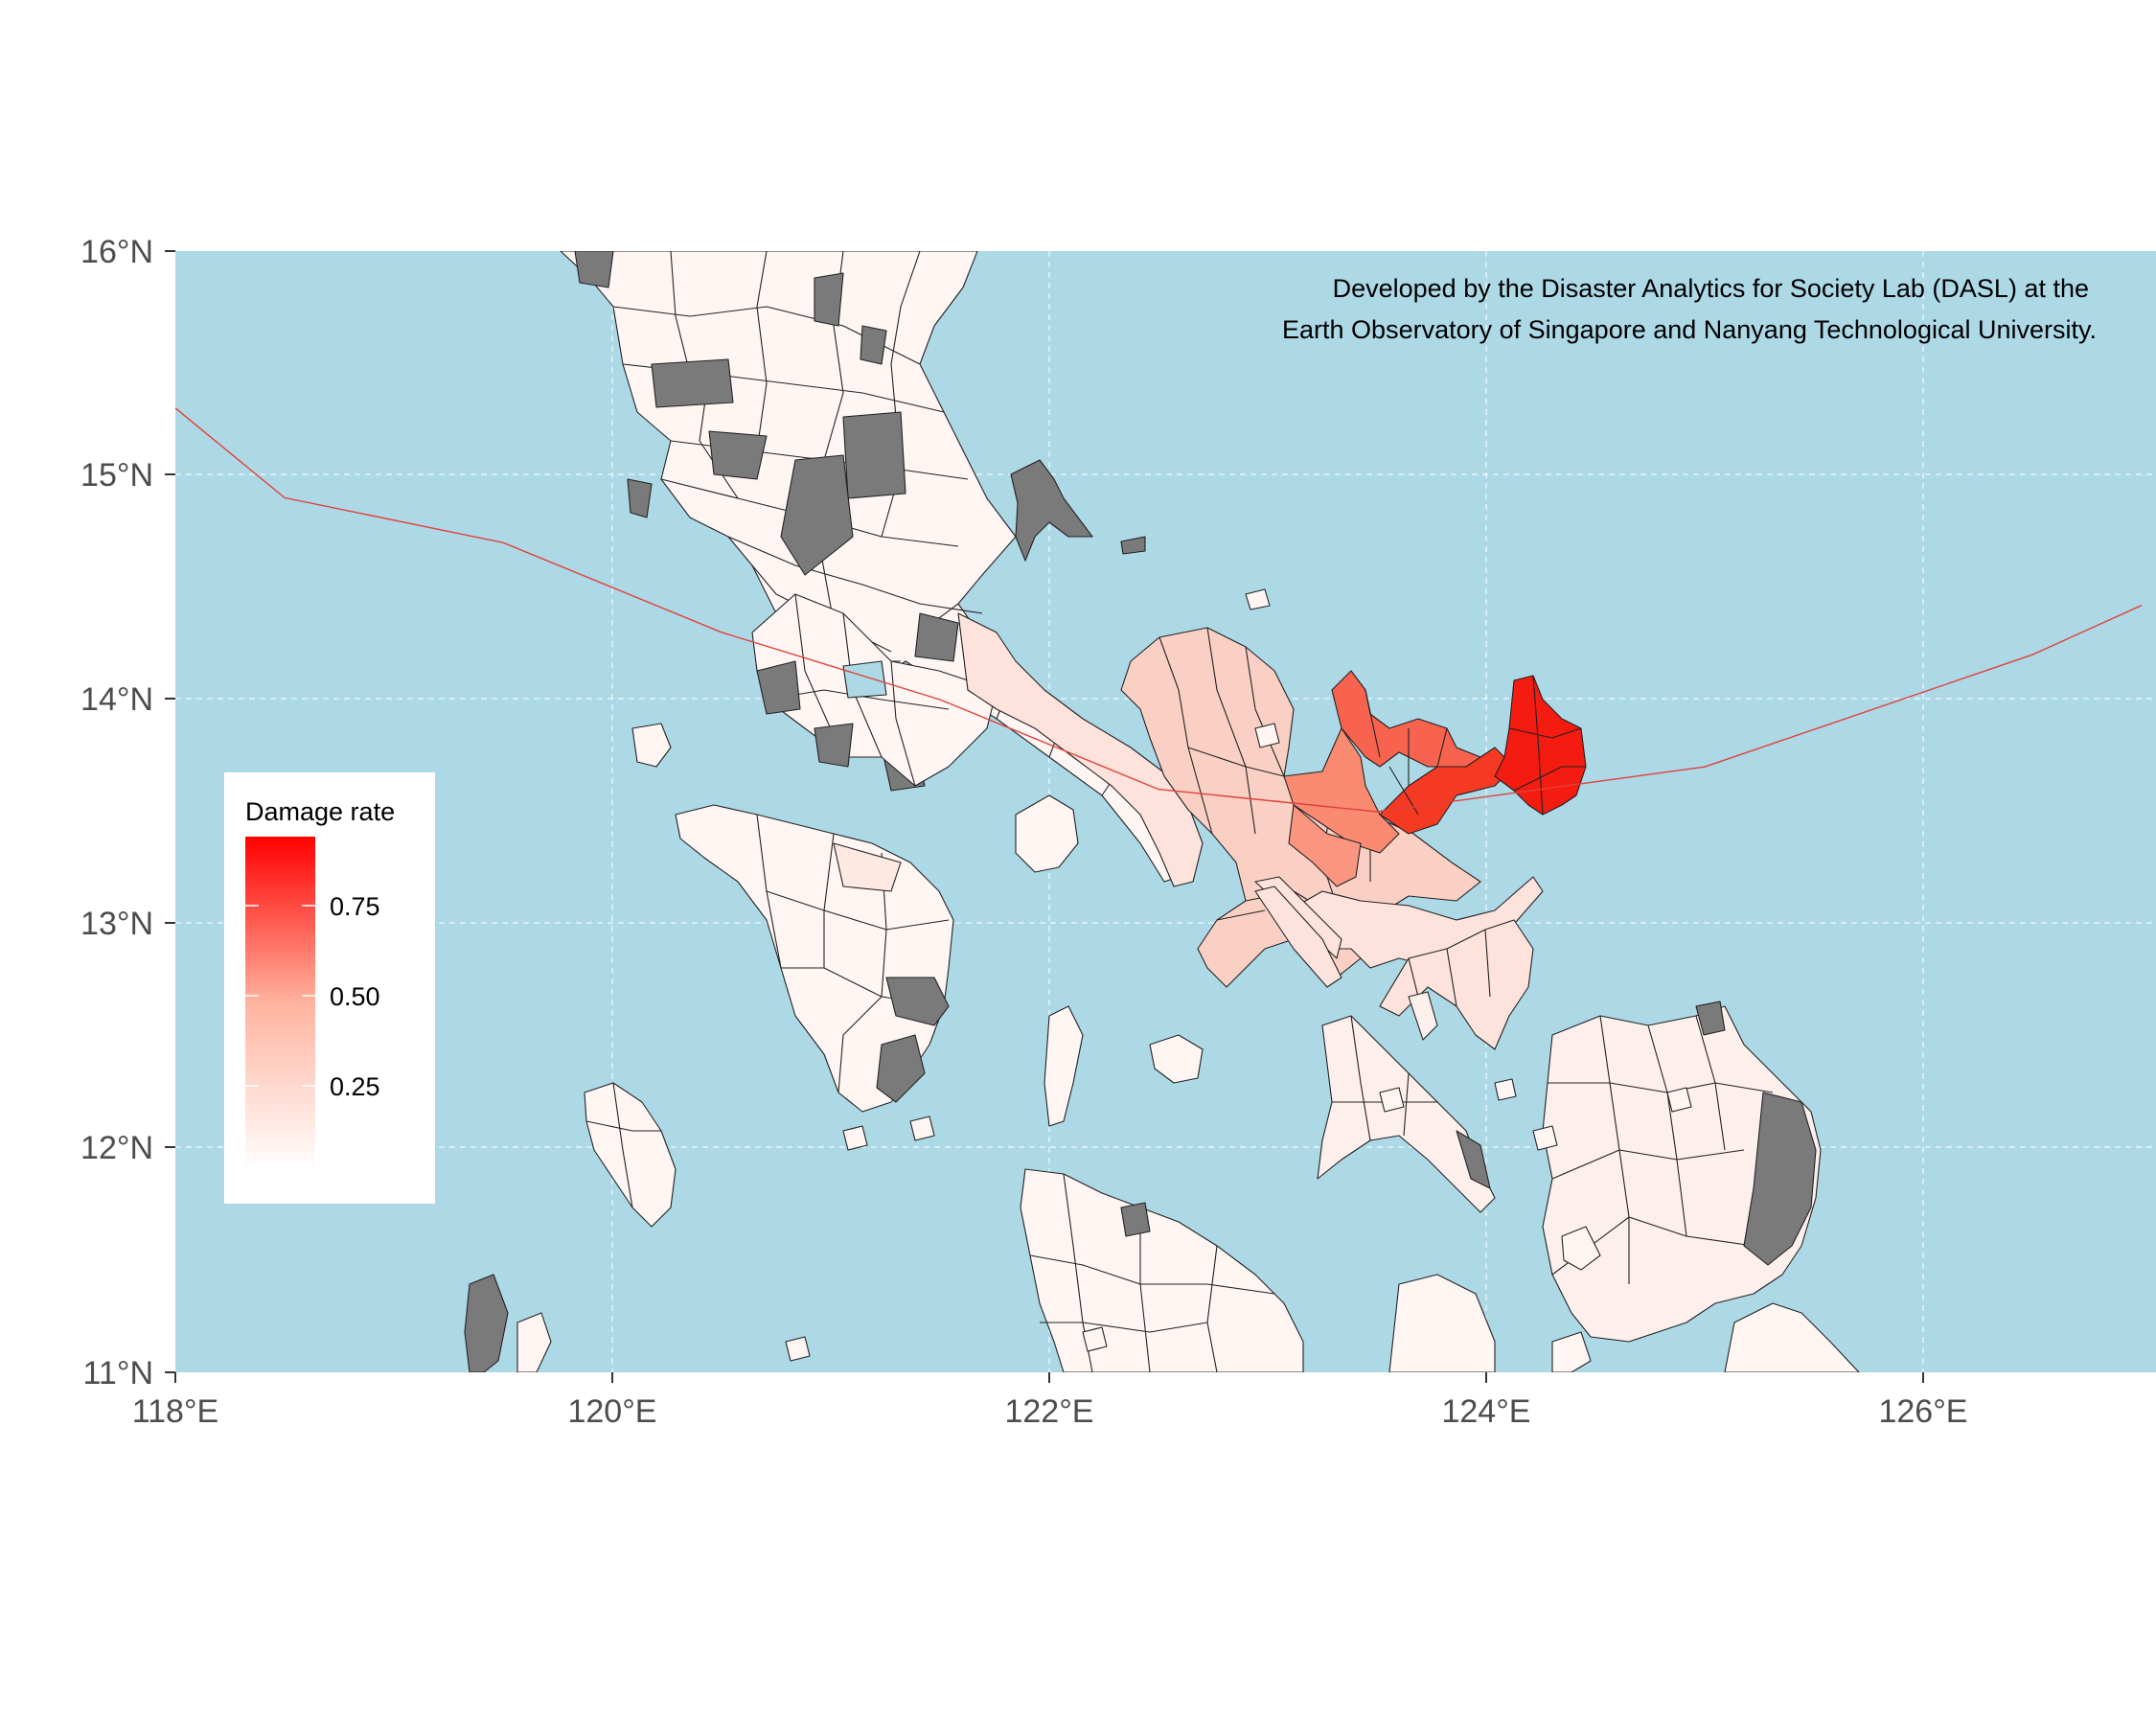  Describe the element at coordinates (1064, 1066) in the screenshot. I see `landmass-tablas` at that location.